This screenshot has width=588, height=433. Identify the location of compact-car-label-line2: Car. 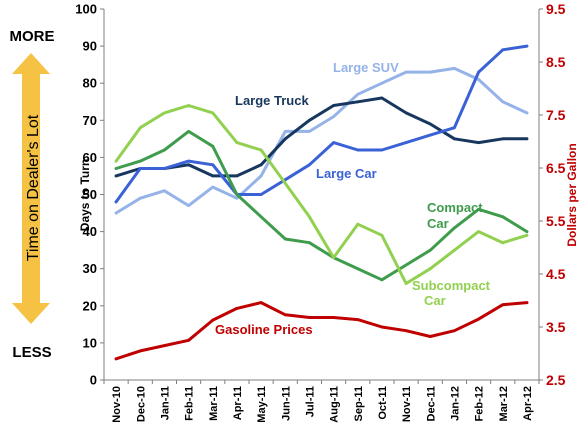
(438, 223).